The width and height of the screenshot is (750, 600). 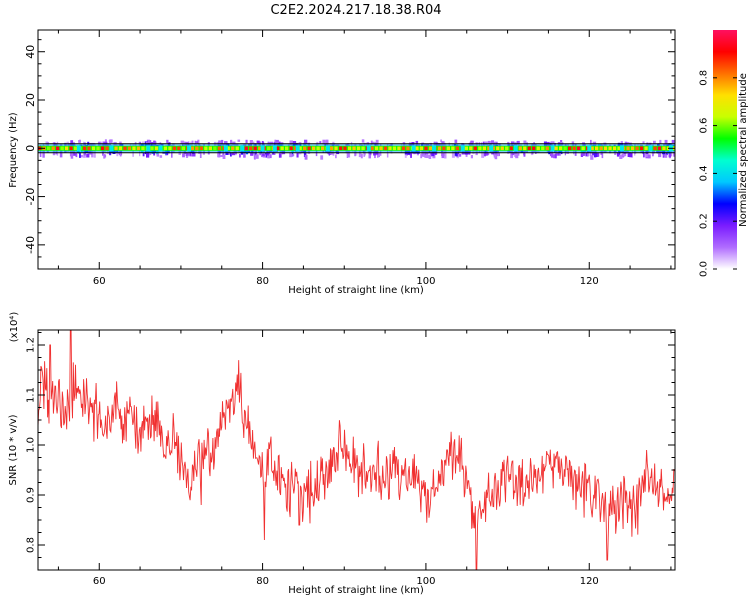 I want to click on spectrogram-x-tick-label-100: 100, so click(x=425, y=281).